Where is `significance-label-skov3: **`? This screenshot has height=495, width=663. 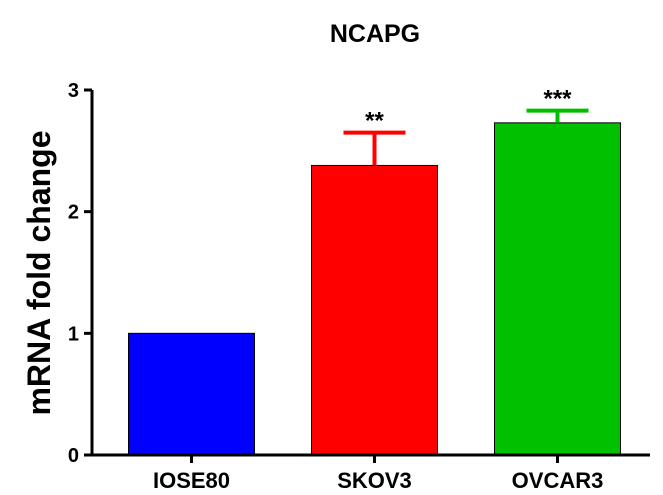
significance-label-skov3: ** is located at coordinates (374, 121).